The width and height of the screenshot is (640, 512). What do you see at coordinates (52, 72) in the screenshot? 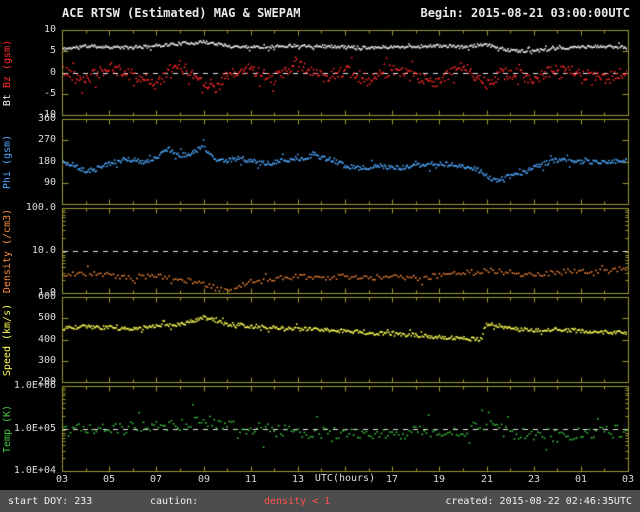
I see `y-tick-label: 0` at bounding box center [52, 72].